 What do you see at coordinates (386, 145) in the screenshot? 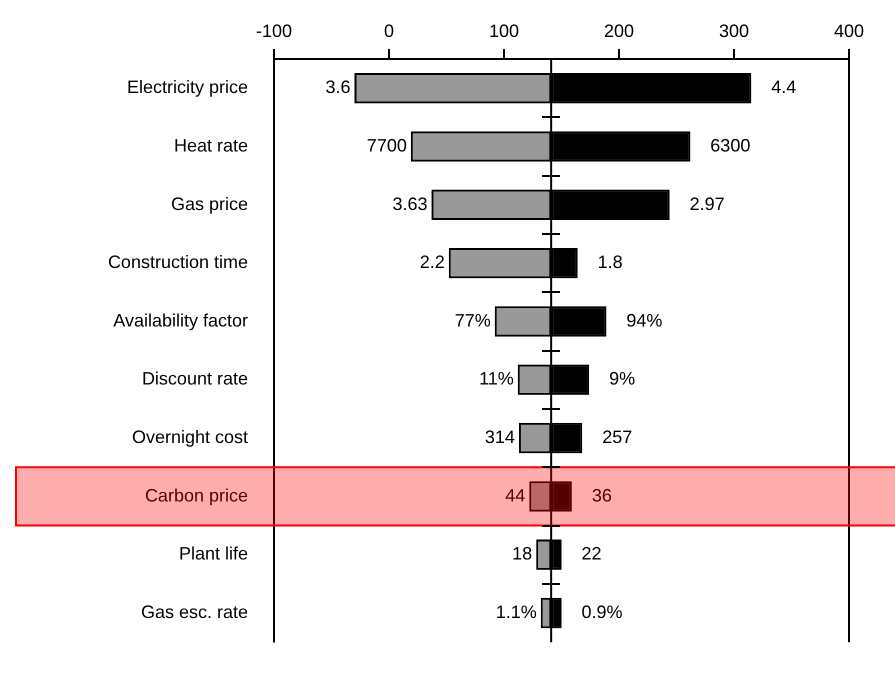
I see `annotation: 7700` at bounding box center [386, 145].